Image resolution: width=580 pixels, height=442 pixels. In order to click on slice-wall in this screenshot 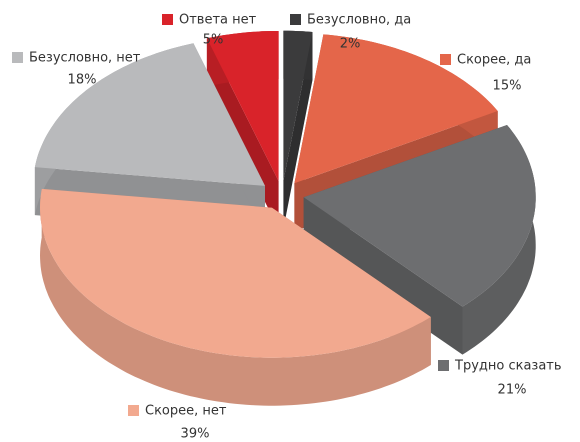, I will do `click(298, 130)`.